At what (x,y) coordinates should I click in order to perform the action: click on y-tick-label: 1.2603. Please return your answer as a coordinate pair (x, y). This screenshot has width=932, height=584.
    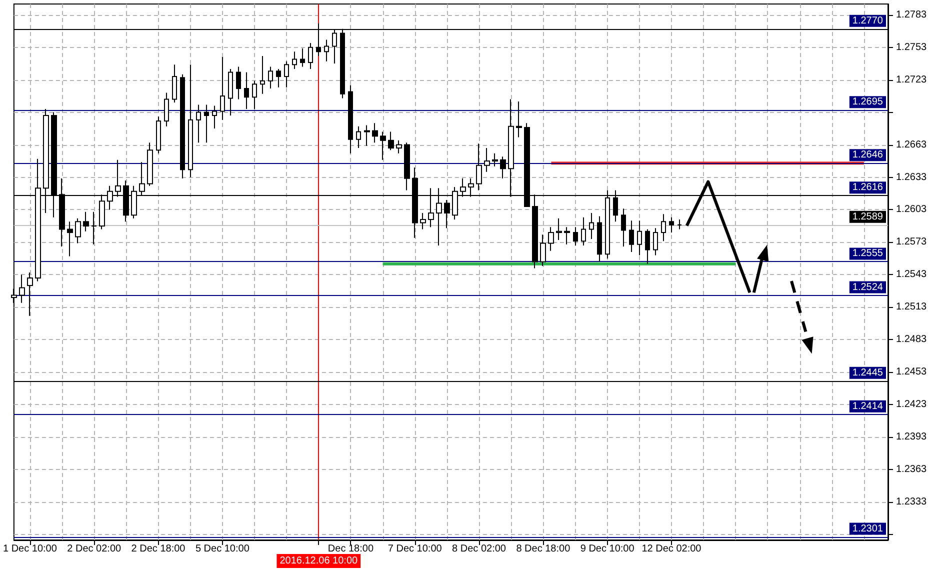
    Looking at the image, I should click on (912, 210).